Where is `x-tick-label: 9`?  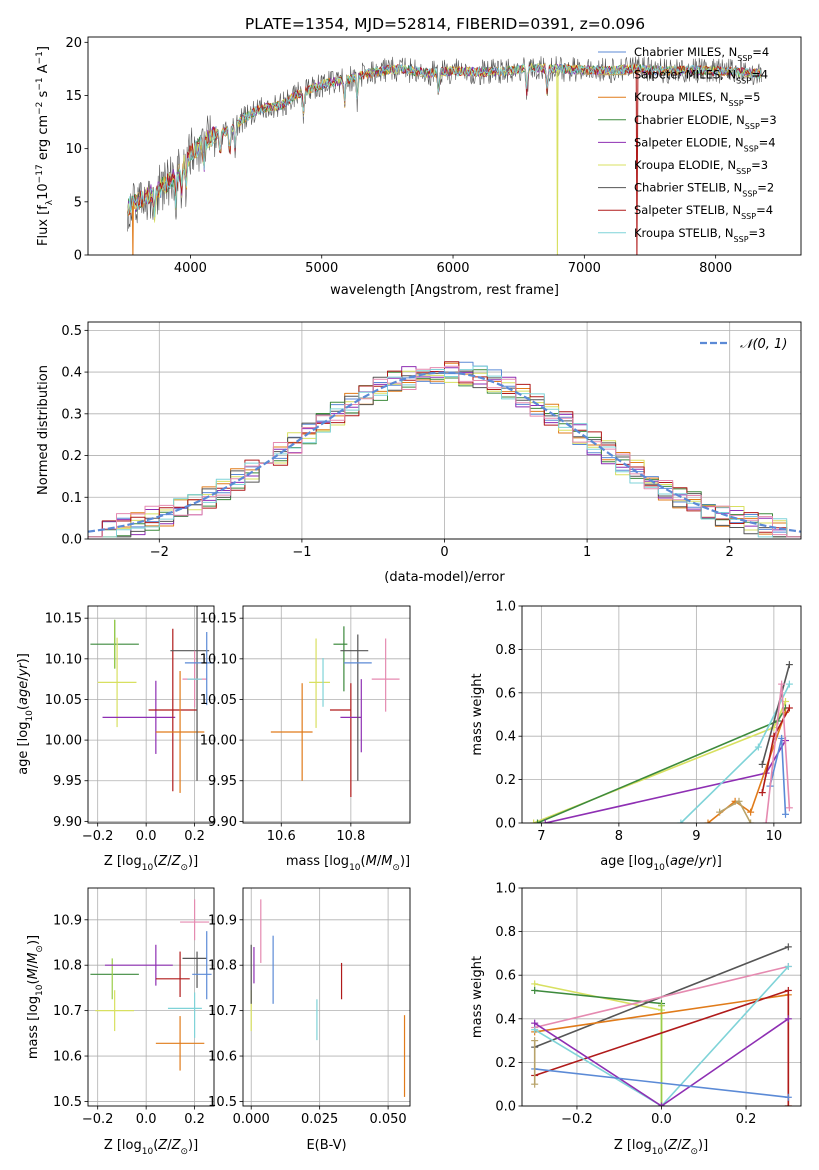 x-tick-label: 9 is located at coordinates (696, 836).